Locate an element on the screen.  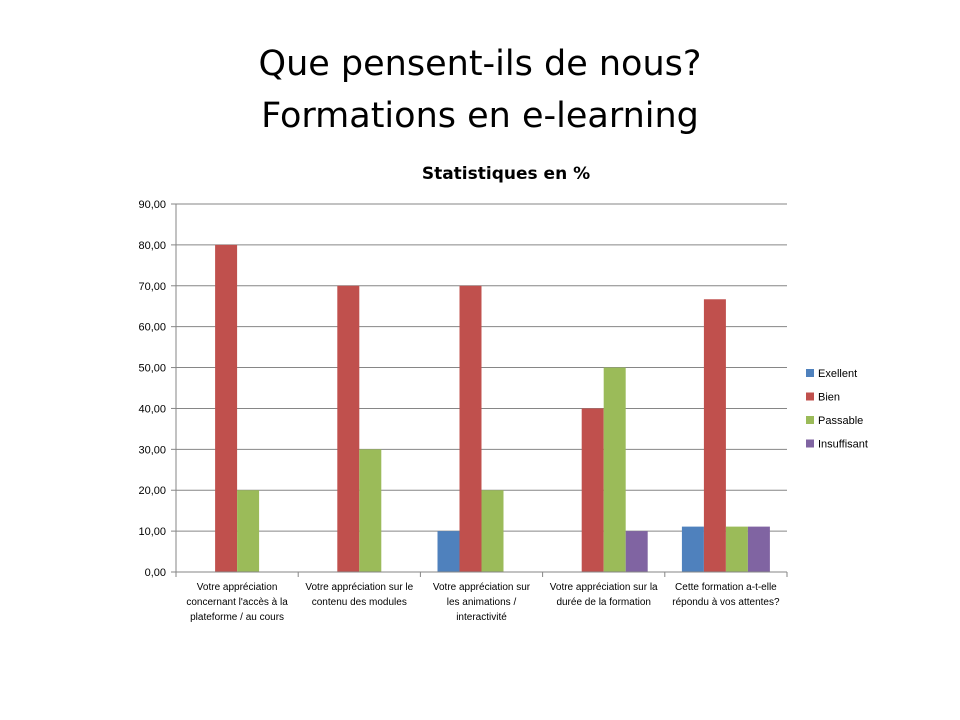
x-category-label: les animations / is located at coordinates (482, 602).